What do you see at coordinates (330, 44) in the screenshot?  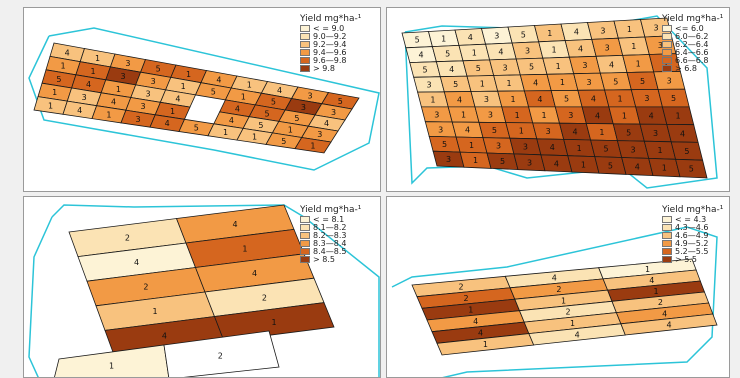 I see `legend-label: 9.2—9.4` at bounding box center [330, 44].